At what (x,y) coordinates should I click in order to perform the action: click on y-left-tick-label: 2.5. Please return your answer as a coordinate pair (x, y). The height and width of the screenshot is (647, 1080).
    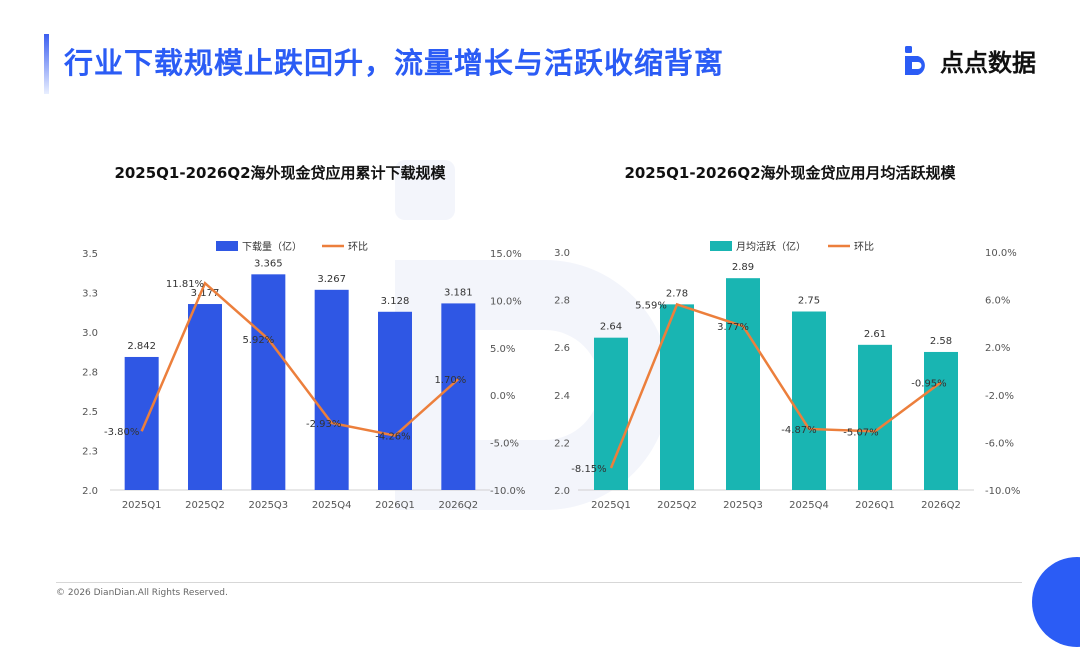
    Looking at the image, I should click on (90, 412).